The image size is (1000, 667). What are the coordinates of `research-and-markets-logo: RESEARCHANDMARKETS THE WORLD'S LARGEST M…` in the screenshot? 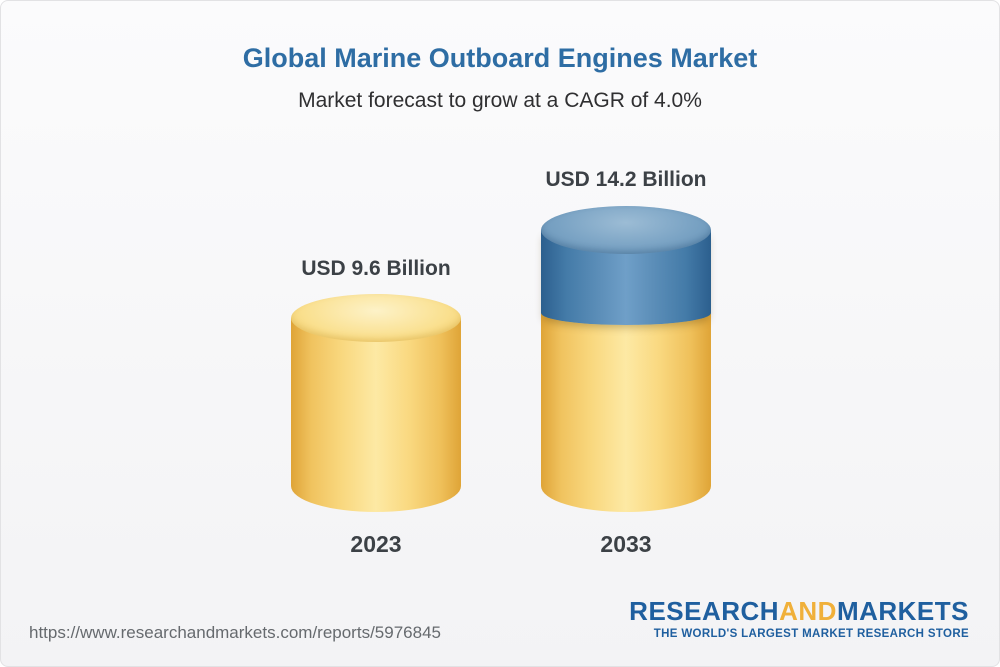 It's located at (799, 618).